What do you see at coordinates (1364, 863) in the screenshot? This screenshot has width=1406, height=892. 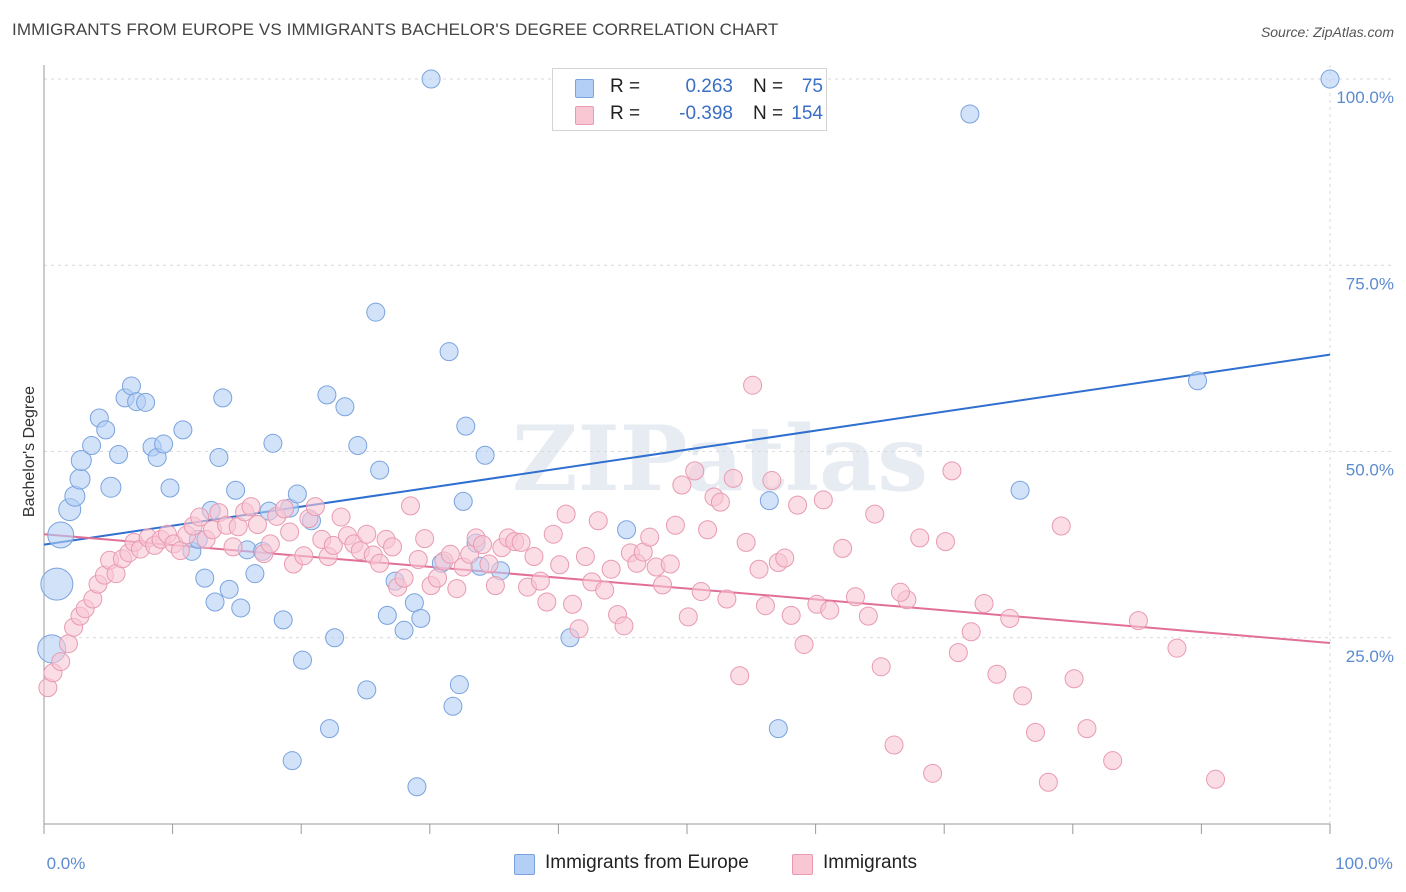 I see `x-tick-label: 100.0%` at bounding box center [1364, 863].